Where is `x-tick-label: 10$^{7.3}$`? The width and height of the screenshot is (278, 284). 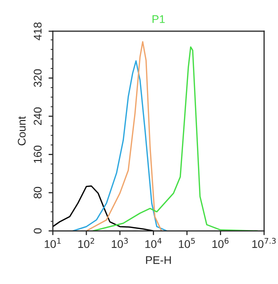
x-tick-label: 10$^{7.3}$ is located at coordinates (264, 243).